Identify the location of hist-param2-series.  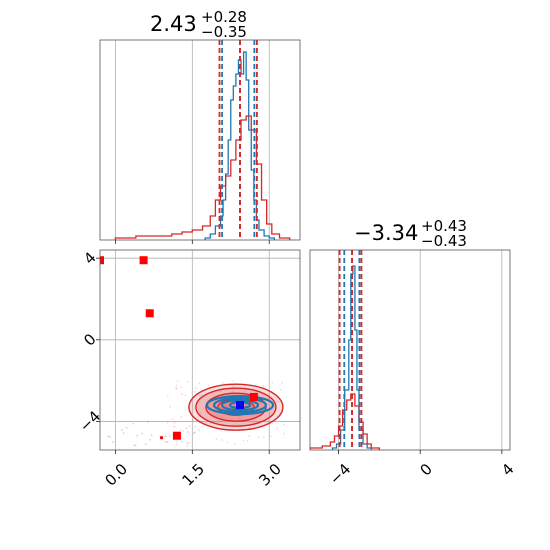
(345, 350).